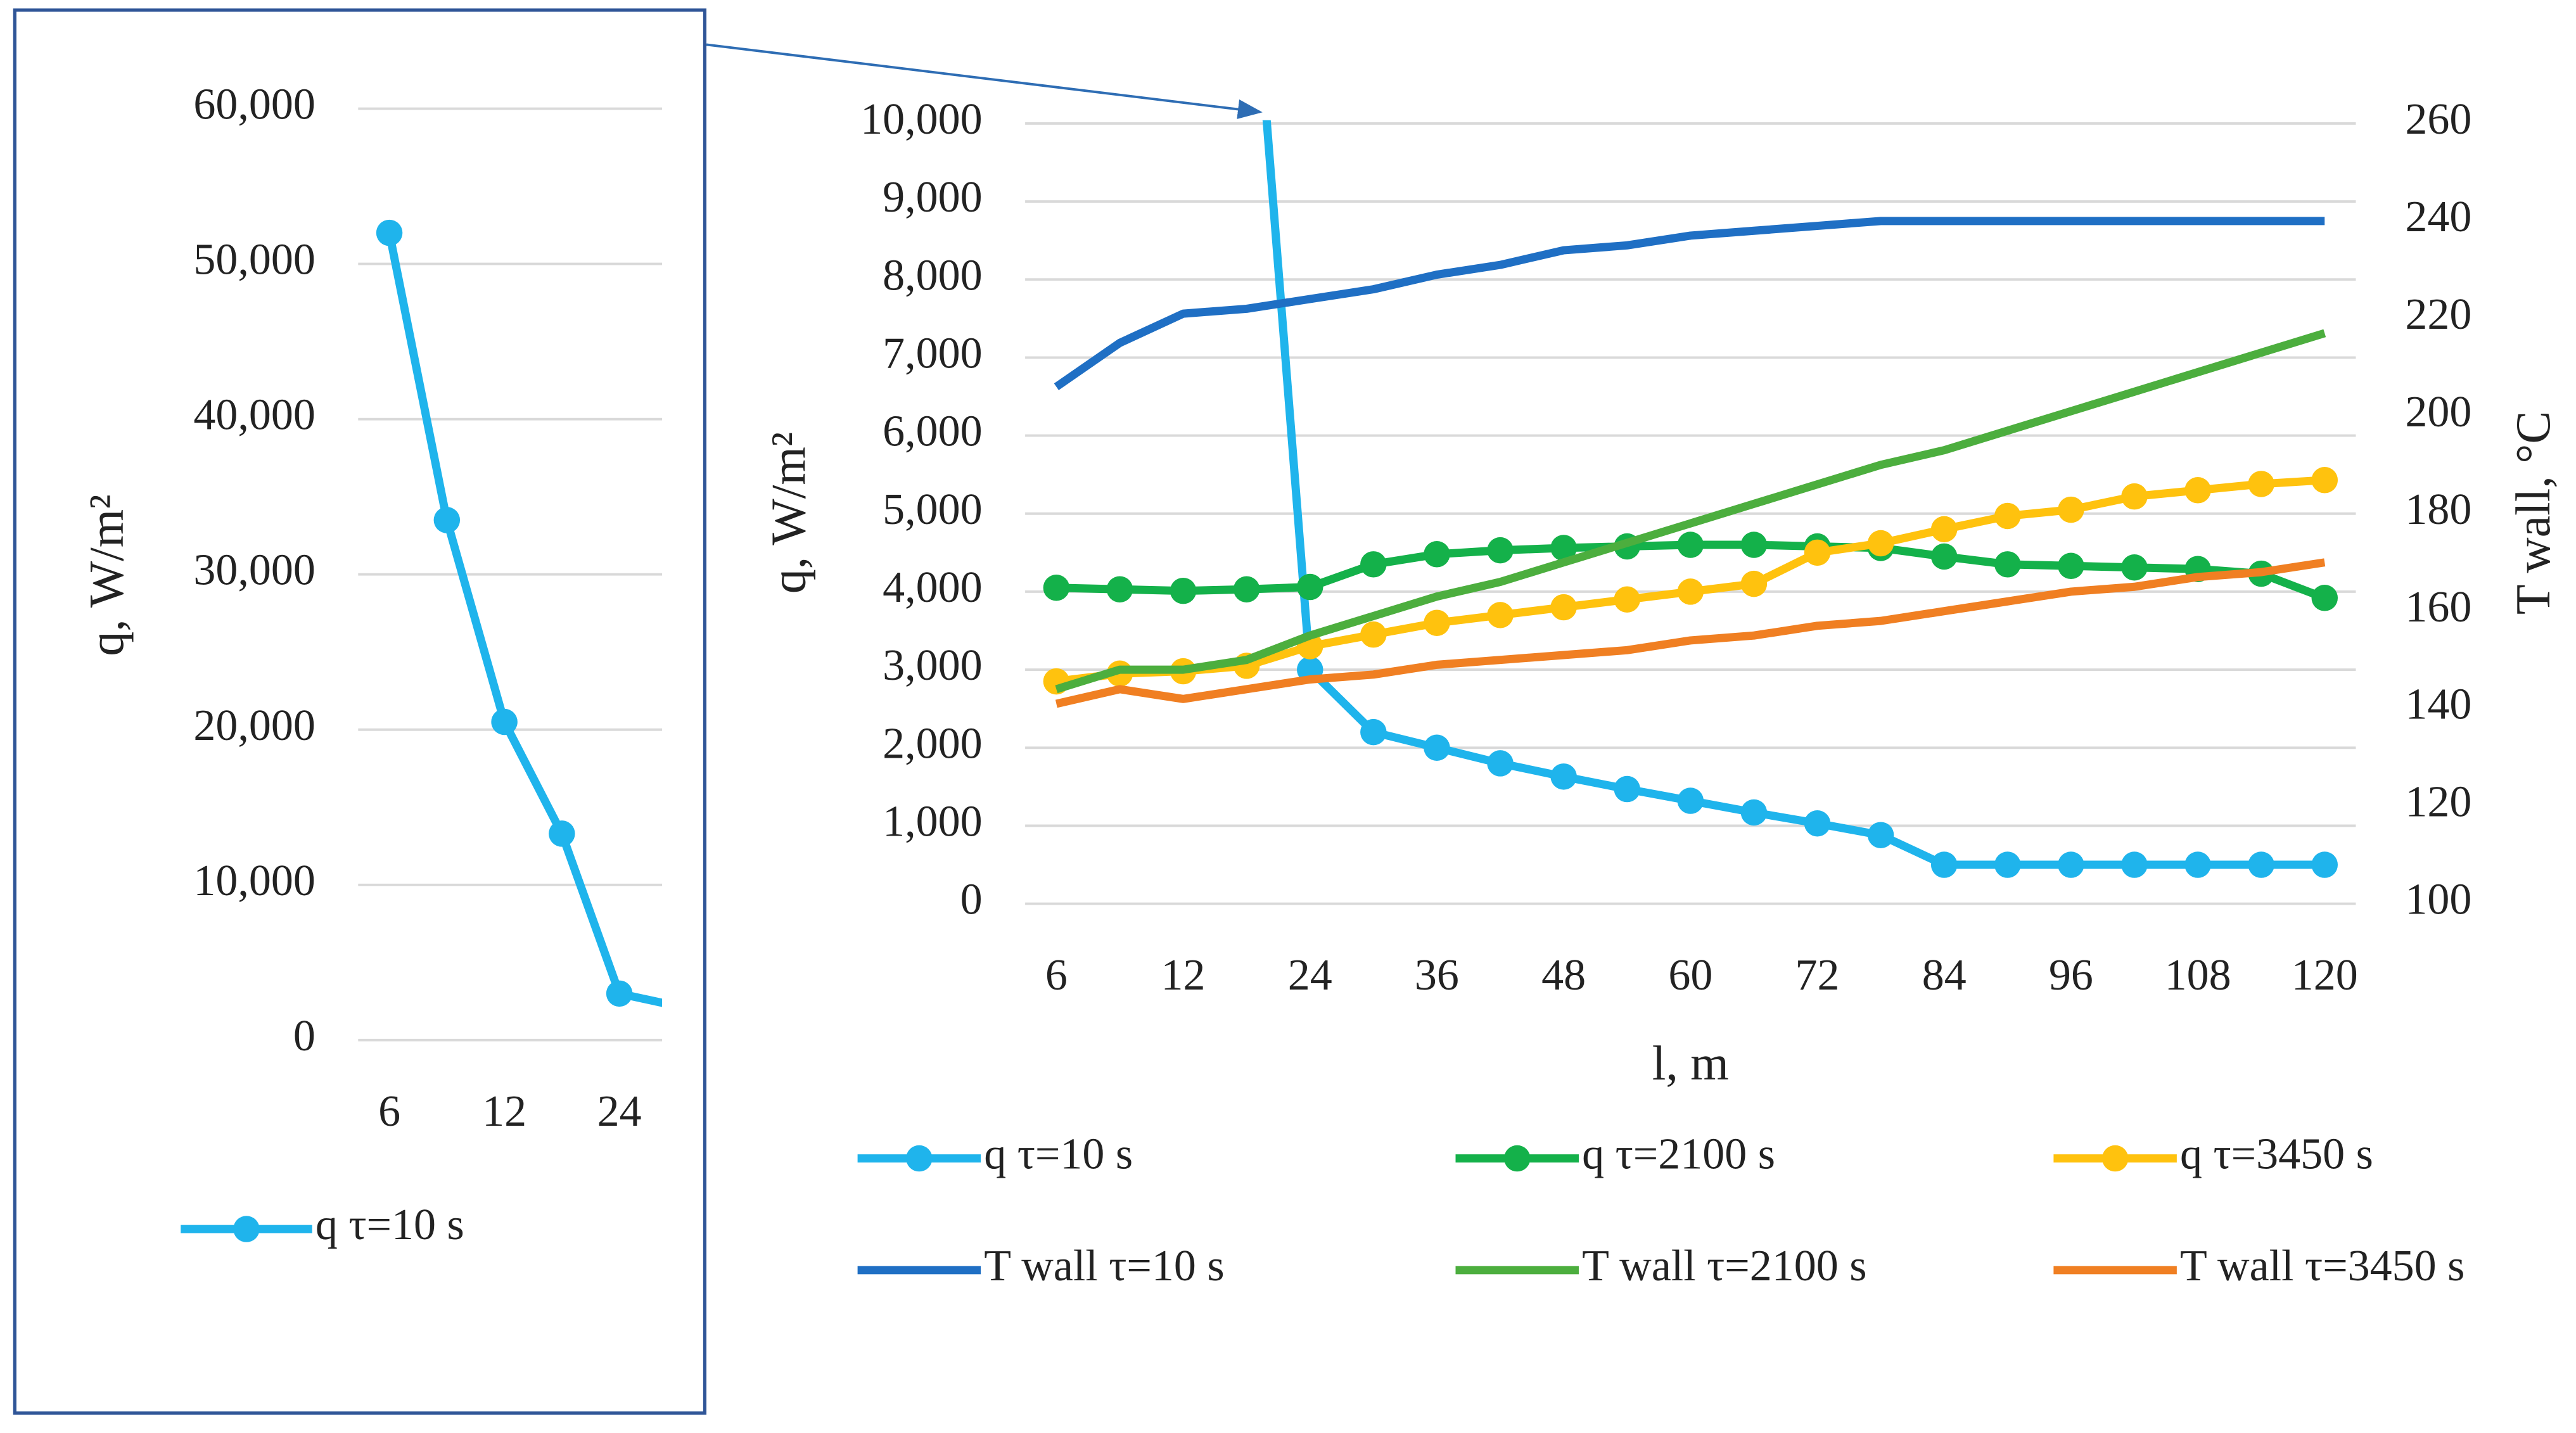 This screenshot has width=2576, height=1433. I want to click on x-tick-label: 24, so click(1310, 975).